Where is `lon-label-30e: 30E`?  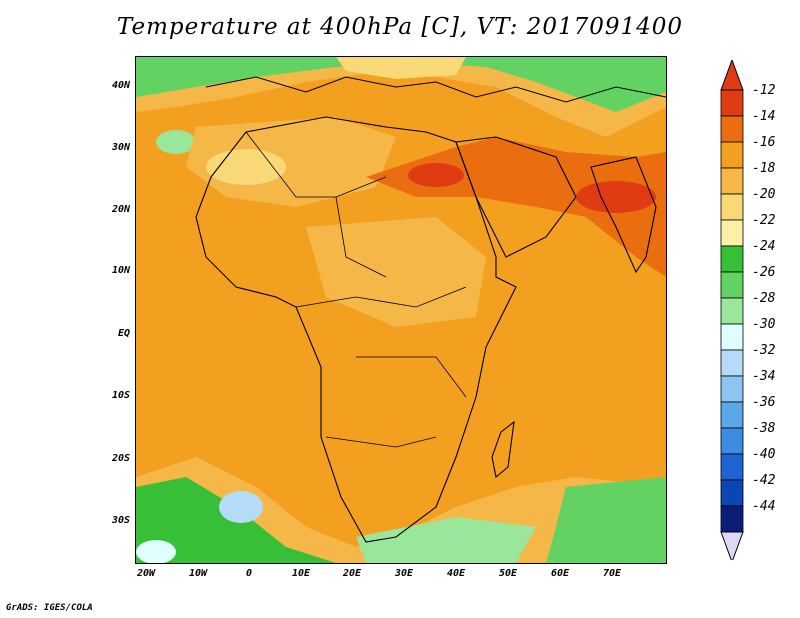
lon-label-30e: 30E is located at coordinates (404, 573).